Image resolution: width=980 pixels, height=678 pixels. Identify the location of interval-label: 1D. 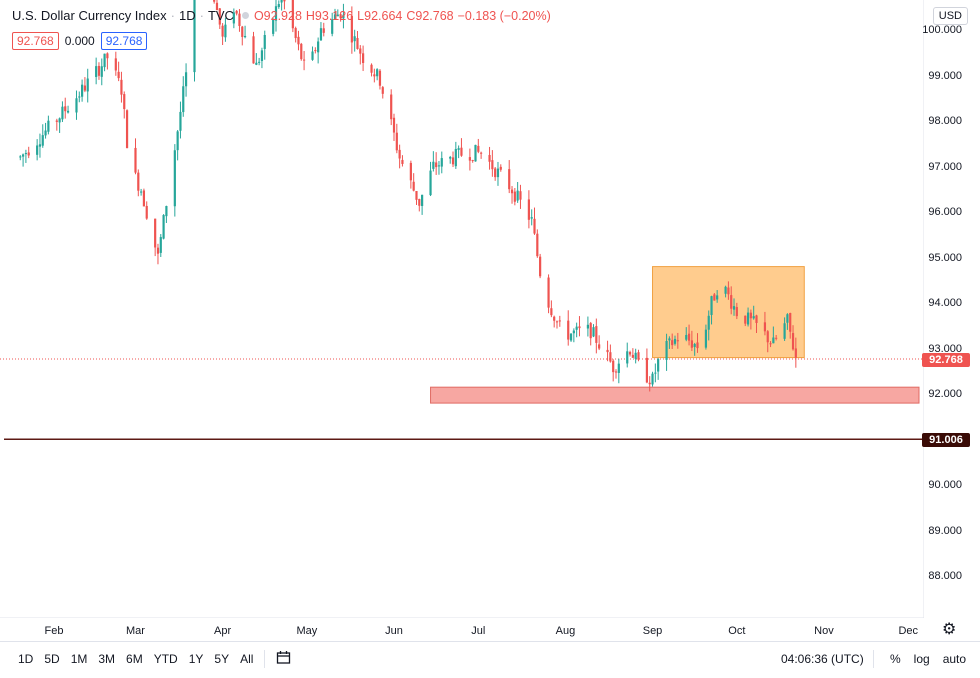
(187, 15).